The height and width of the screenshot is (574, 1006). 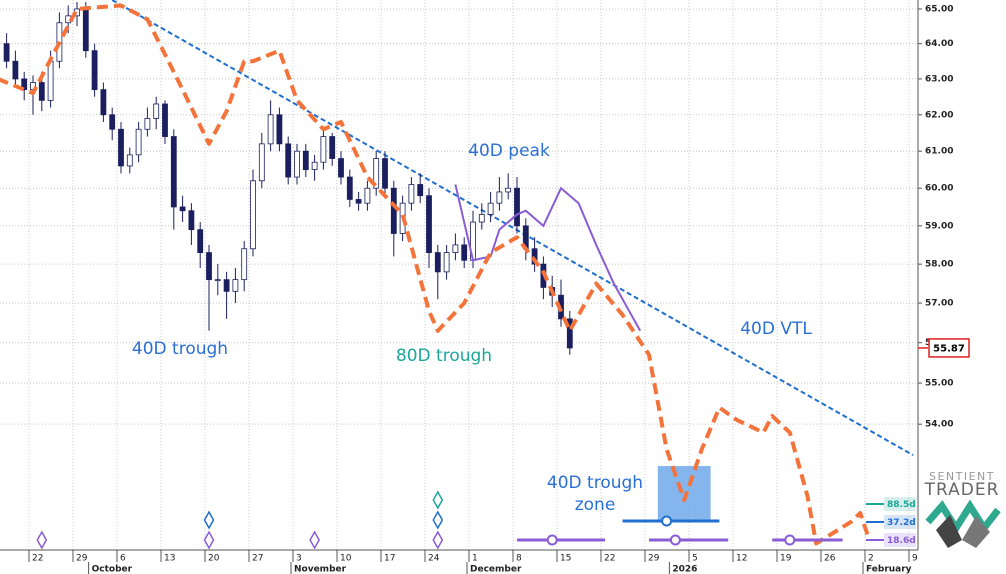 I want to click on x-tick-label: 12, so click(x=741, y=559).